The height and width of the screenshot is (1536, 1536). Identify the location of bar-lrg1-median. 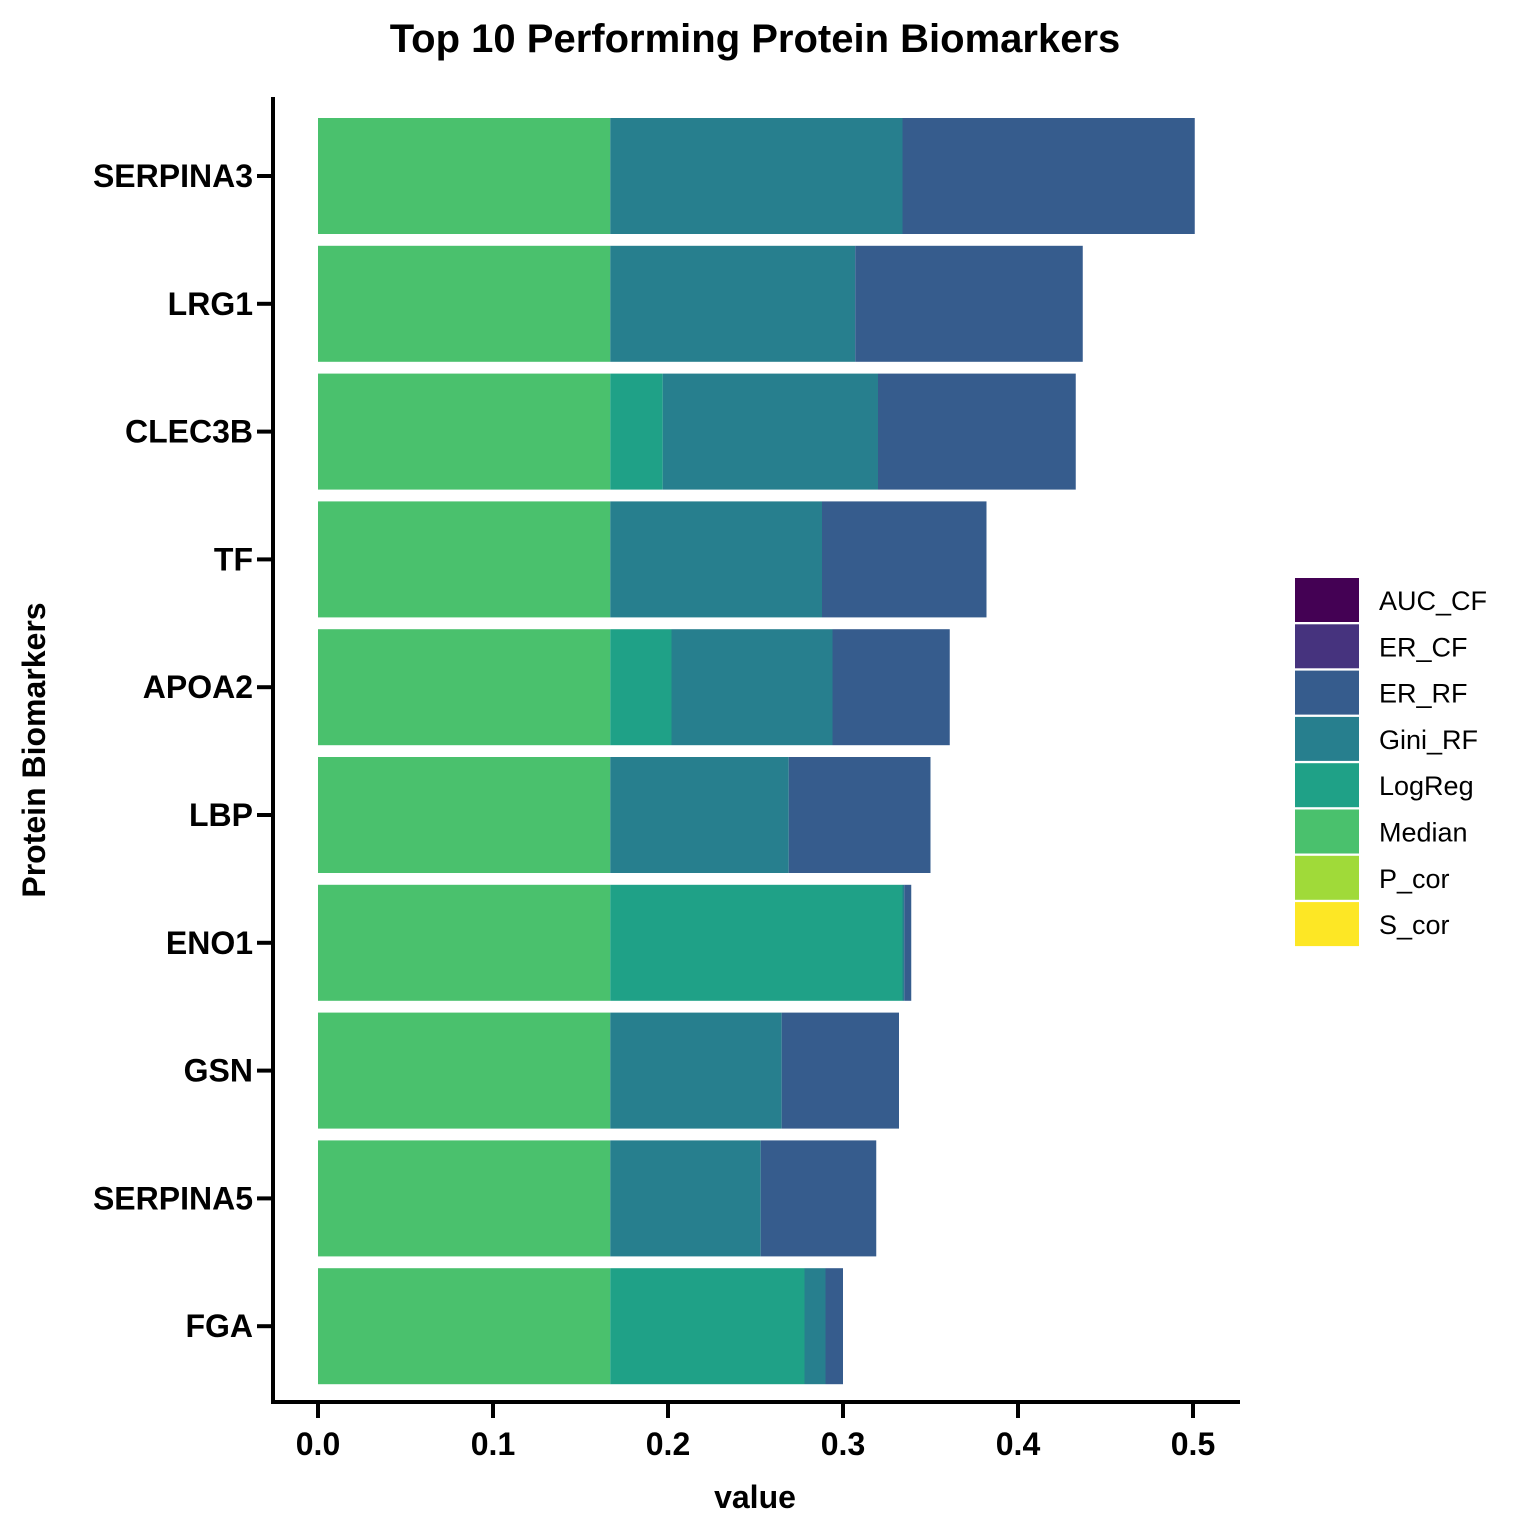
(464, 303).